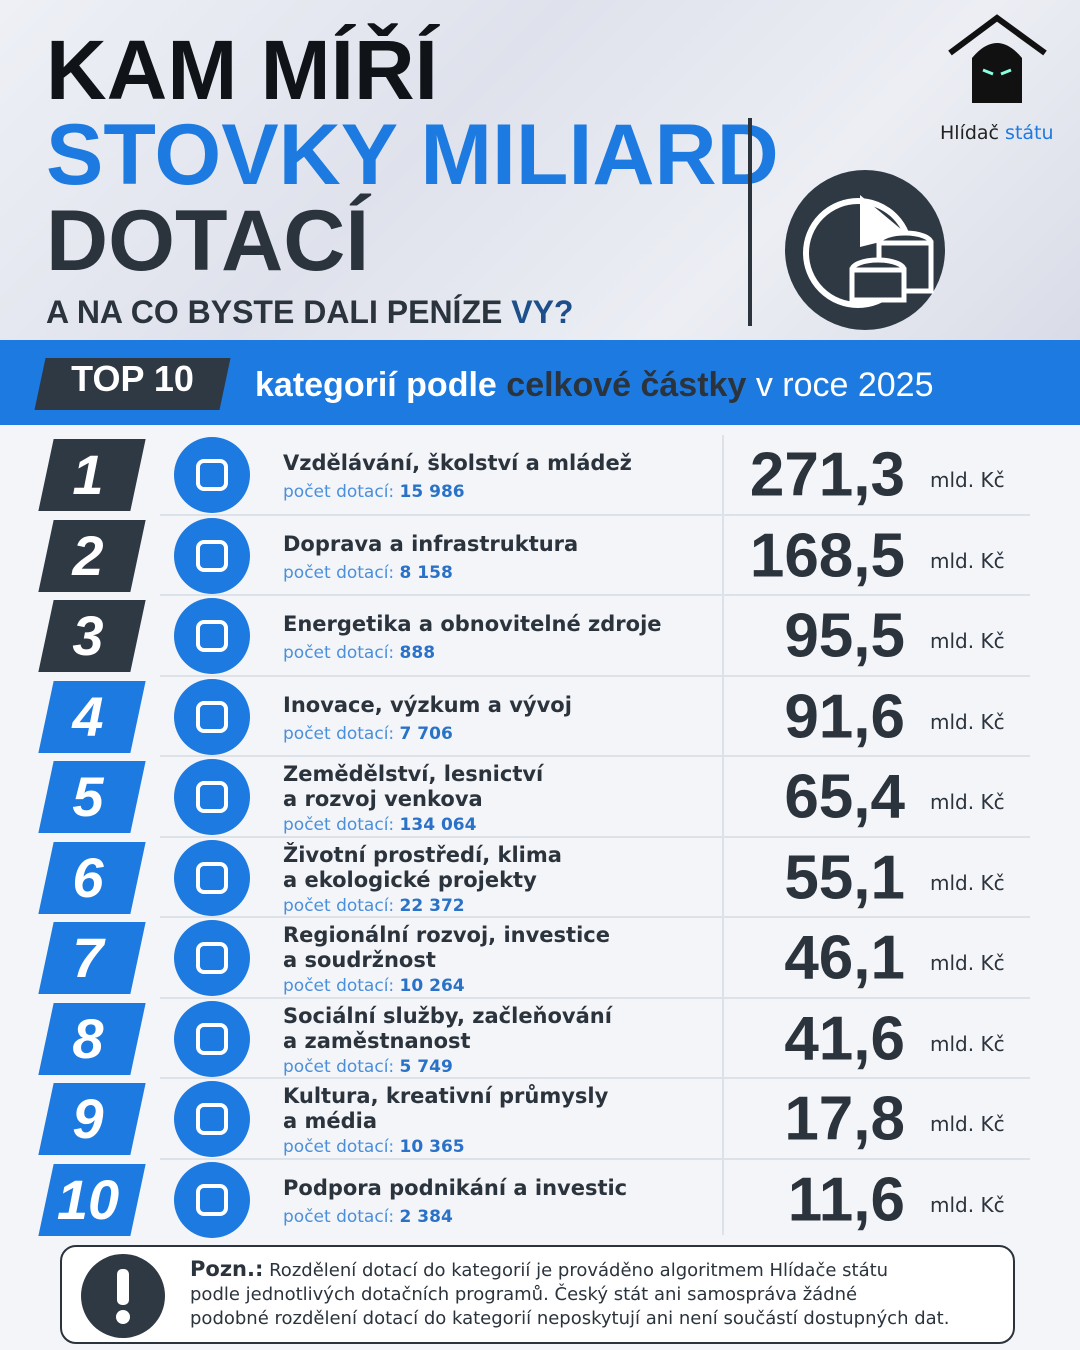 This screenshot has width=1080, height=1350. What do you see at coordinates (88, 957) in the screenshot?
I see `rank-number: 7` at bounding box center [88, 957].